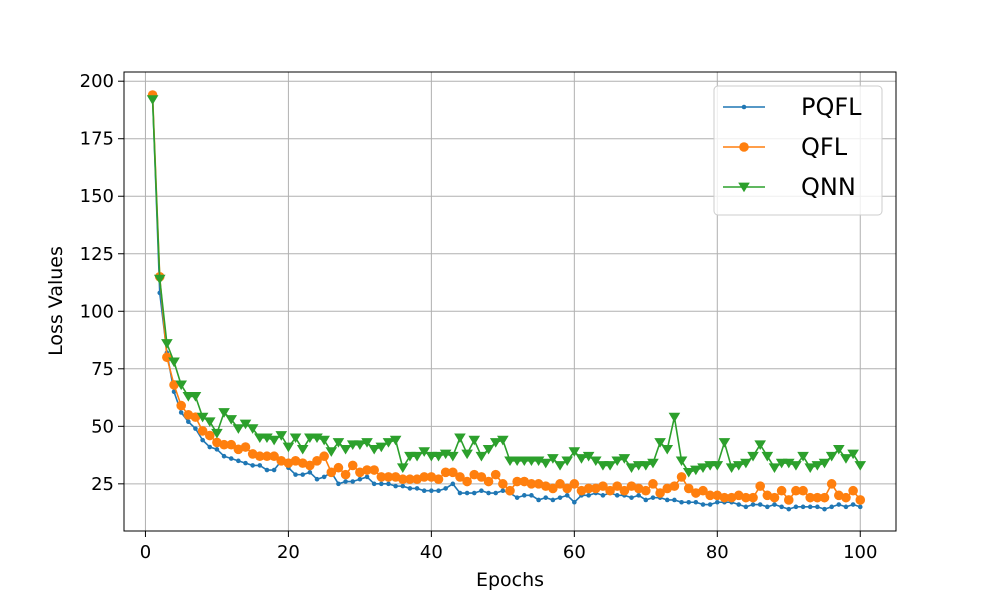 The image size is (996, 598). What do you see at coordinates (97, 139) in the screenshot?
I see `y-tick-label: 175` at bounding box center [97, 139].